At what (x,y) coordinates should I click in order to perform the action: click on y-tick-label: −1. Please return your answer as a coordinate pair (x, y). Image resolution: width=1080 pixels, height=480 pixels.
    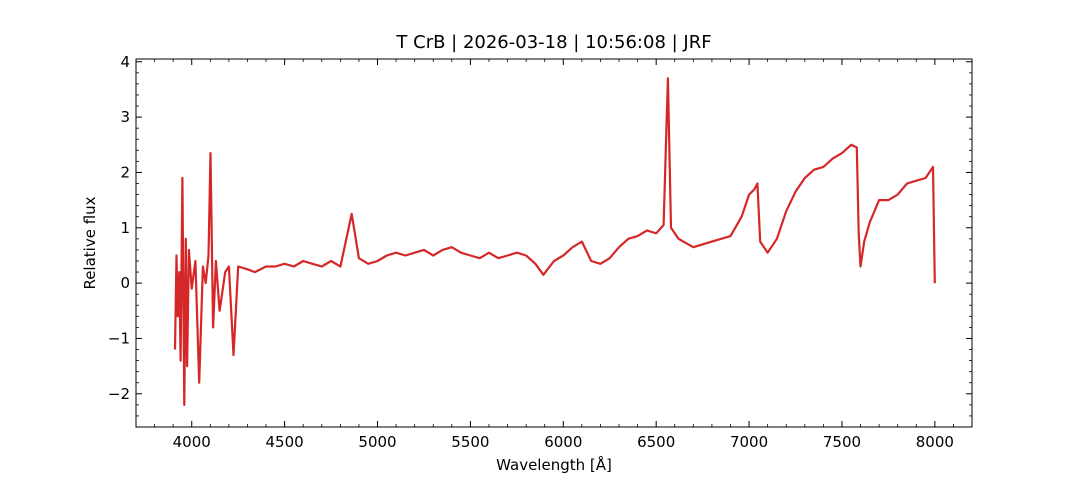
    Looking at the image, I should click on (119, 338).